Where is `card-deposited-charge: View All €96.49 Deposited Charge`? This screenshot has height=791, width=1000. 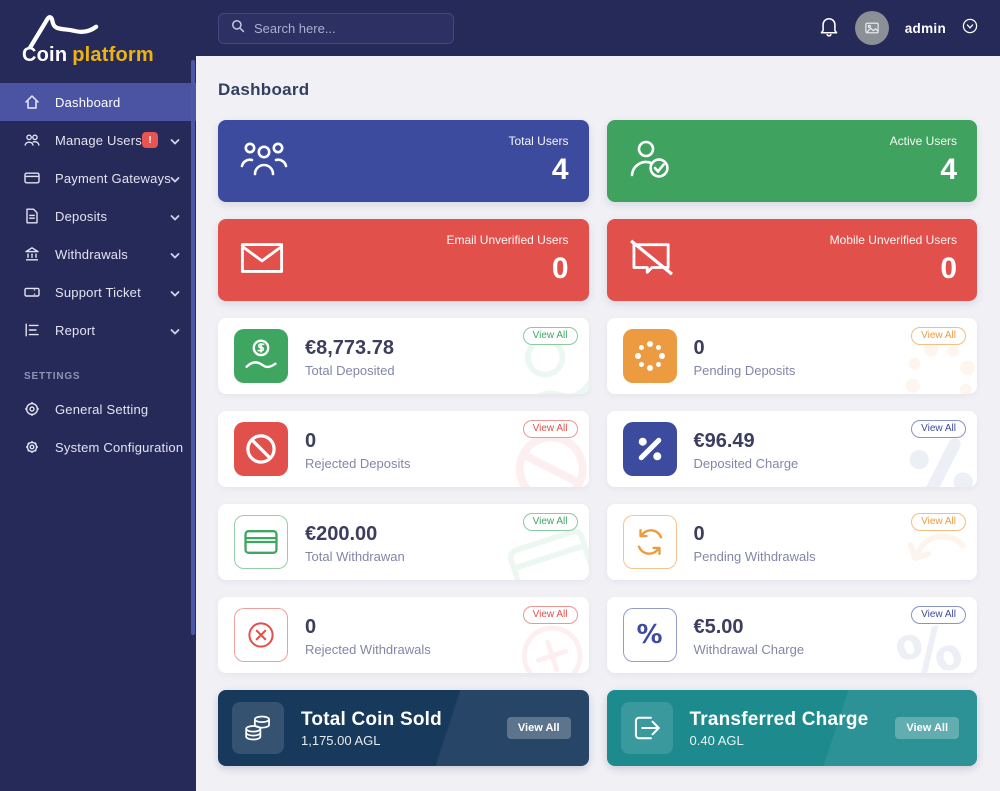
card-deposited-charge: View All €96.49 Deposited Charge is located at coordinates (791, 449).